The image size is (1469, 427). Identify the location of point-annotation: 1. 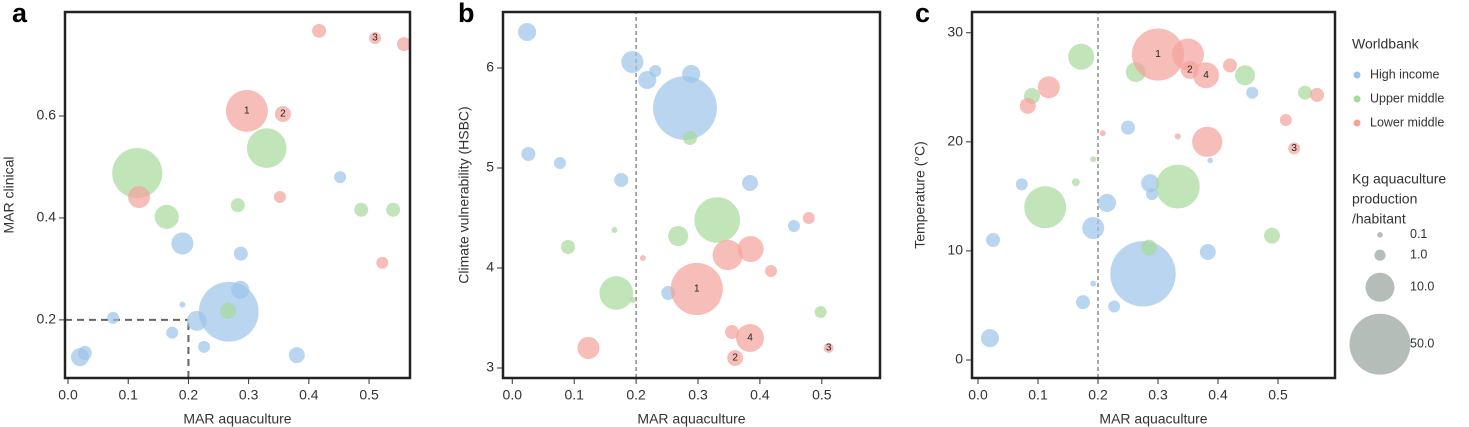
(247, 111).